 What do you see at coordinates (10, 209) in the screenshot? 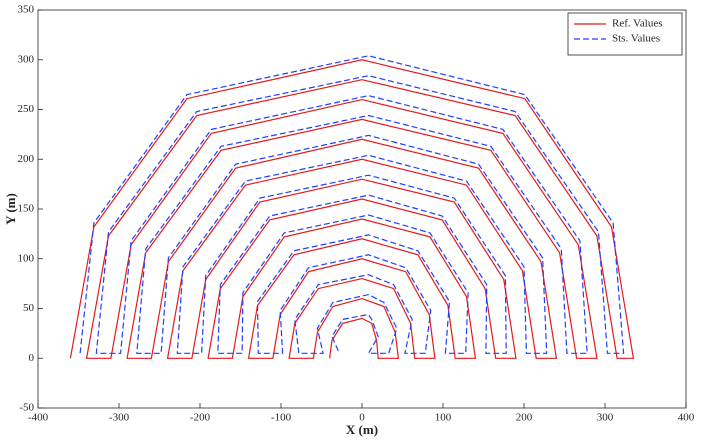
I see `y-axis-title: Y (m)` at bounding box center [10, 209].